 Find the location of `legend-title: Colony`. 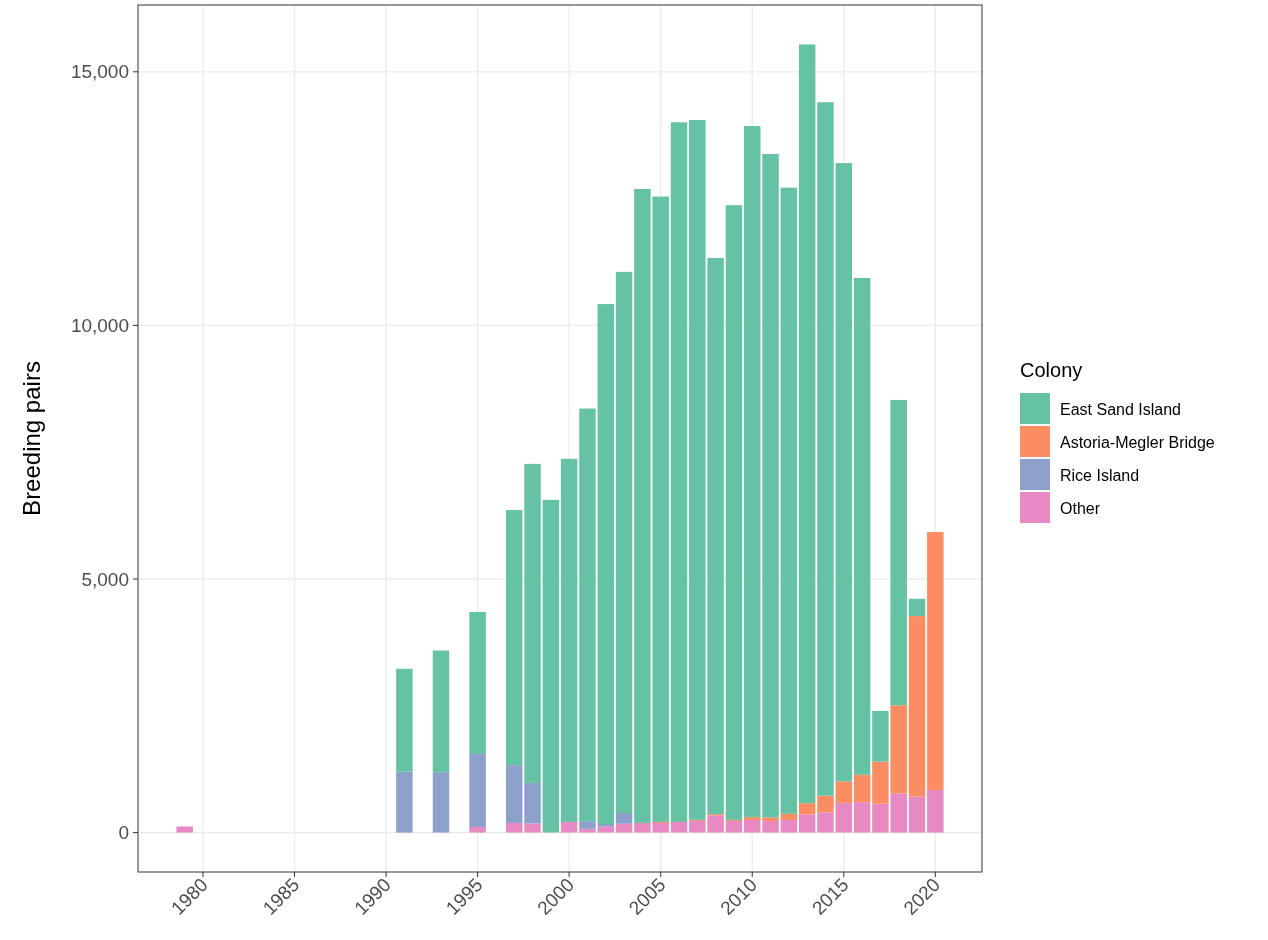

legend-title: Colony is located at coordinates (1051, 370).